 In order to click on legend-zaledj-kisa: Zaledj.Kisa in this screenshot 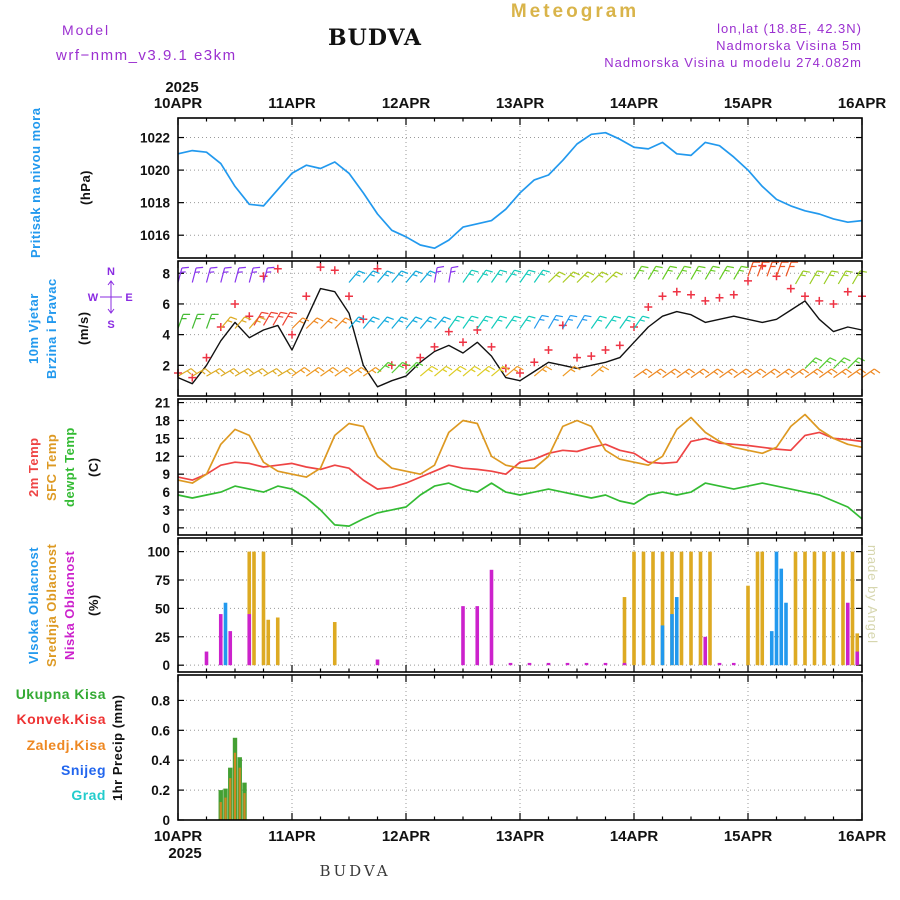, I will do `click(66, 745)`.